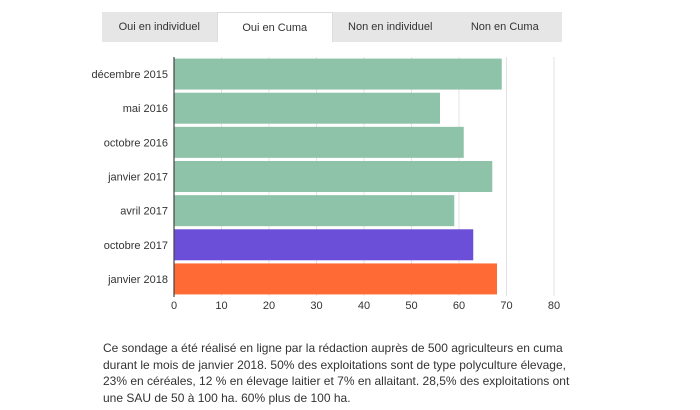 This screenshot has height=410, width=700. What do you see at coordinates (411, 306) in the screenshot?
I see `x-tick-label-50: 50` at bounding box center [411, 306].